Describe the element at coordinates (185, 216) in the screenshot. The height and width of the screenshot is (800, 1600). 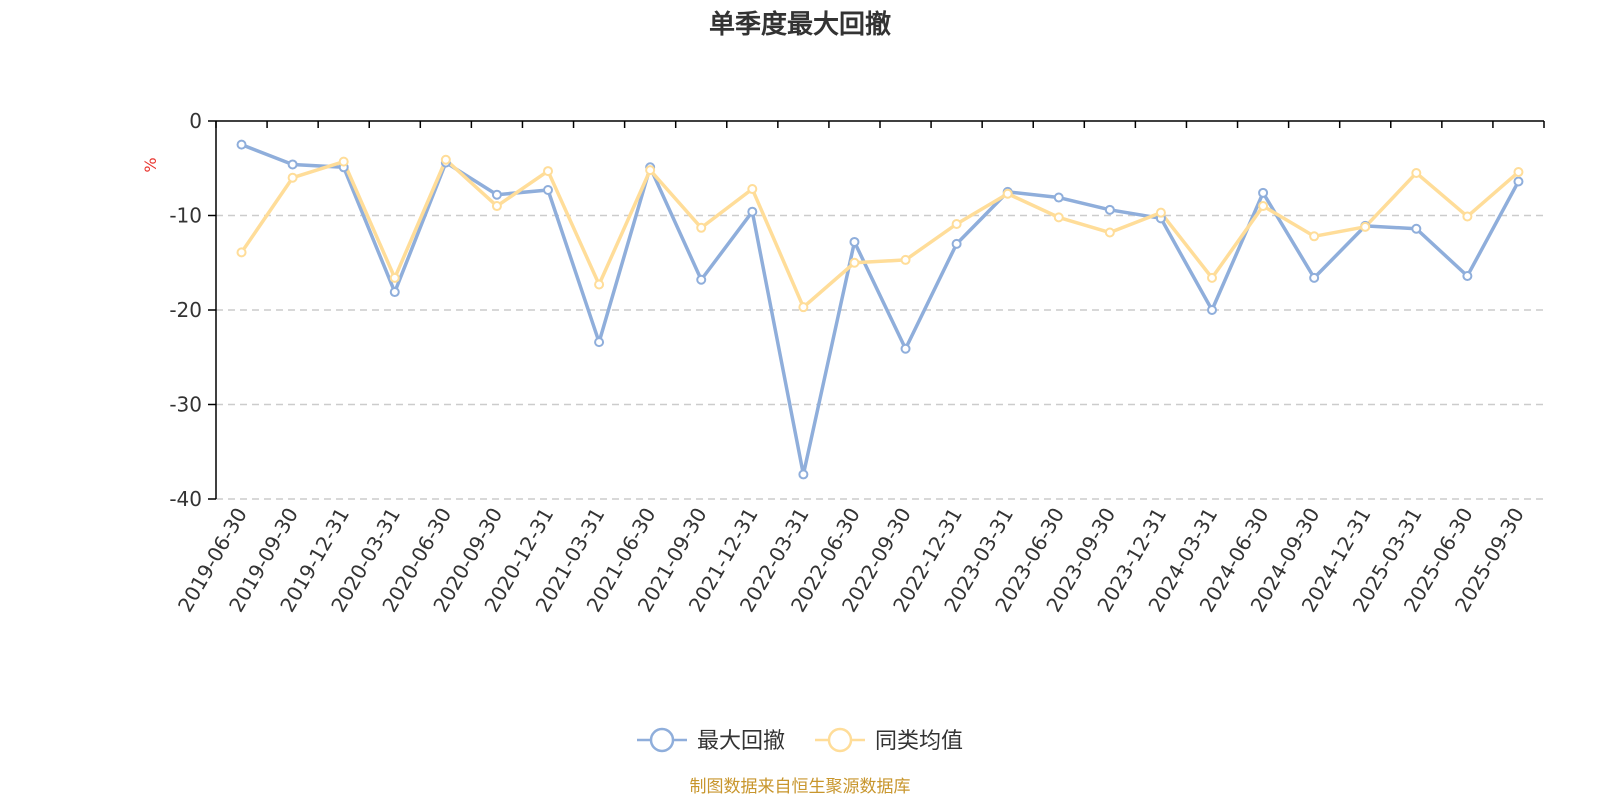
I see `y-tick-label: -10` at that location.